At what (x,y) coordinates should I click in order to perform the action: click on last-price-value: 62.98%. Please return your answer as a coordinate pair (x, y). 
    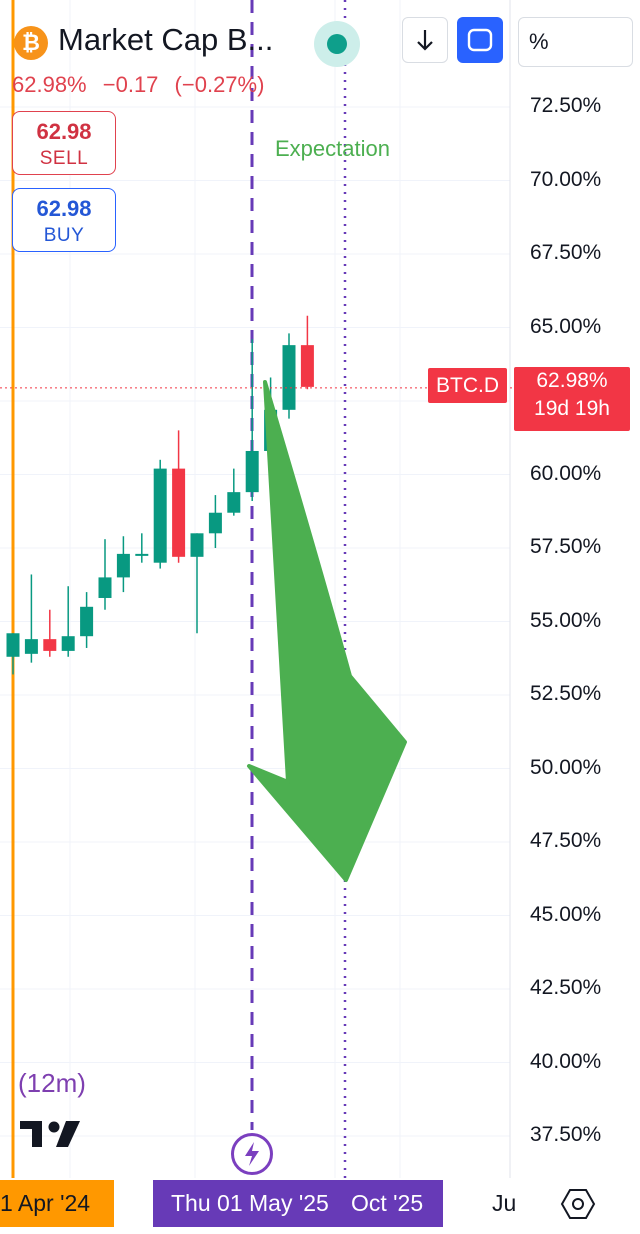
    Looking at the image, I should click on (572, 380).